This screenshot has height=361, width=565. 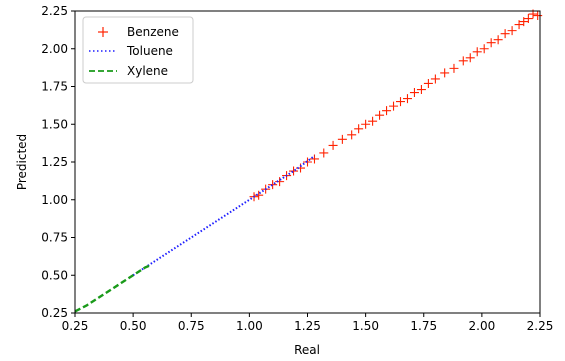 I want to click on y-tick-label: 1.25, so click(x=54, y=162).